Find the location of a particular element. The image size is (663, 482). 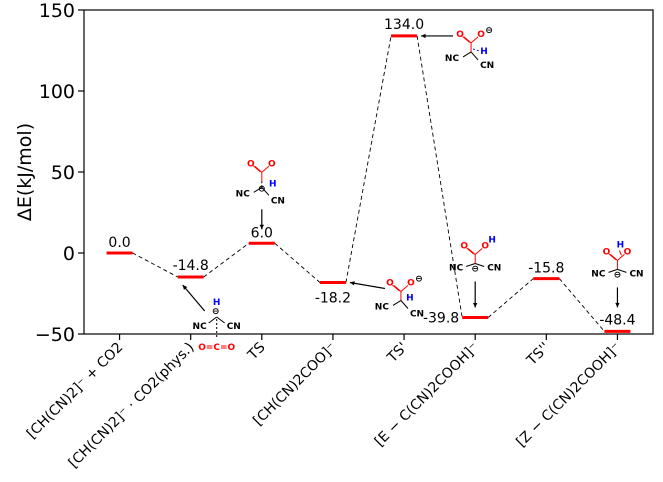

co2-molecule: O=C=O is located at coordinates (216, 348).